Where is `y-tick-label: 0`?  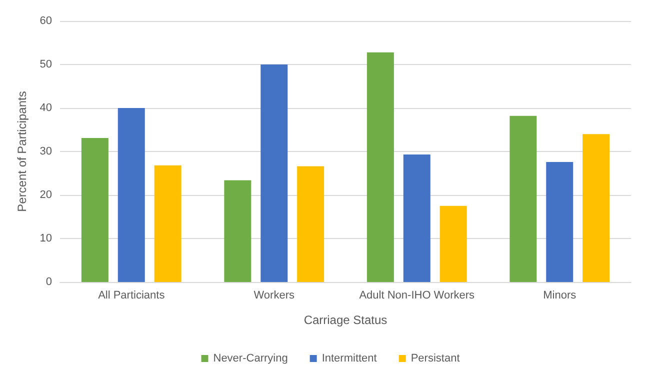
y-tick-label: 0 is located at coordinates (49, 282).